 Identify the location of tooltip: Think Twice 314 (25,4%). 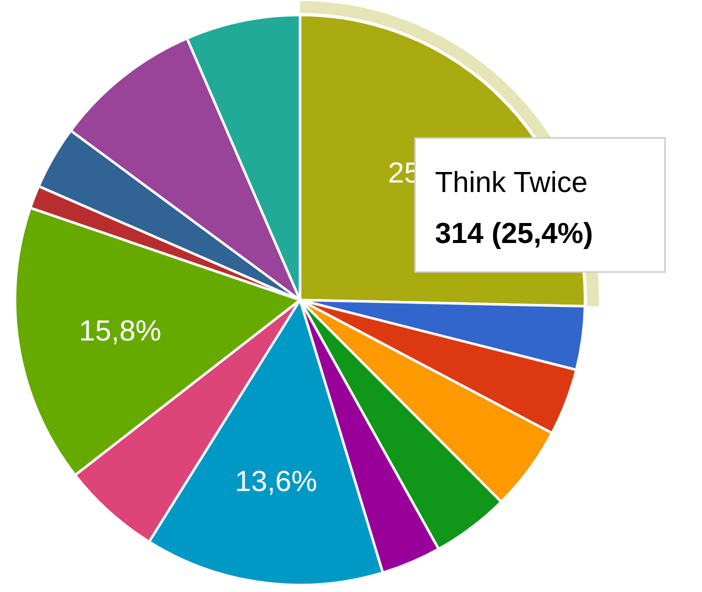
(540, 205).